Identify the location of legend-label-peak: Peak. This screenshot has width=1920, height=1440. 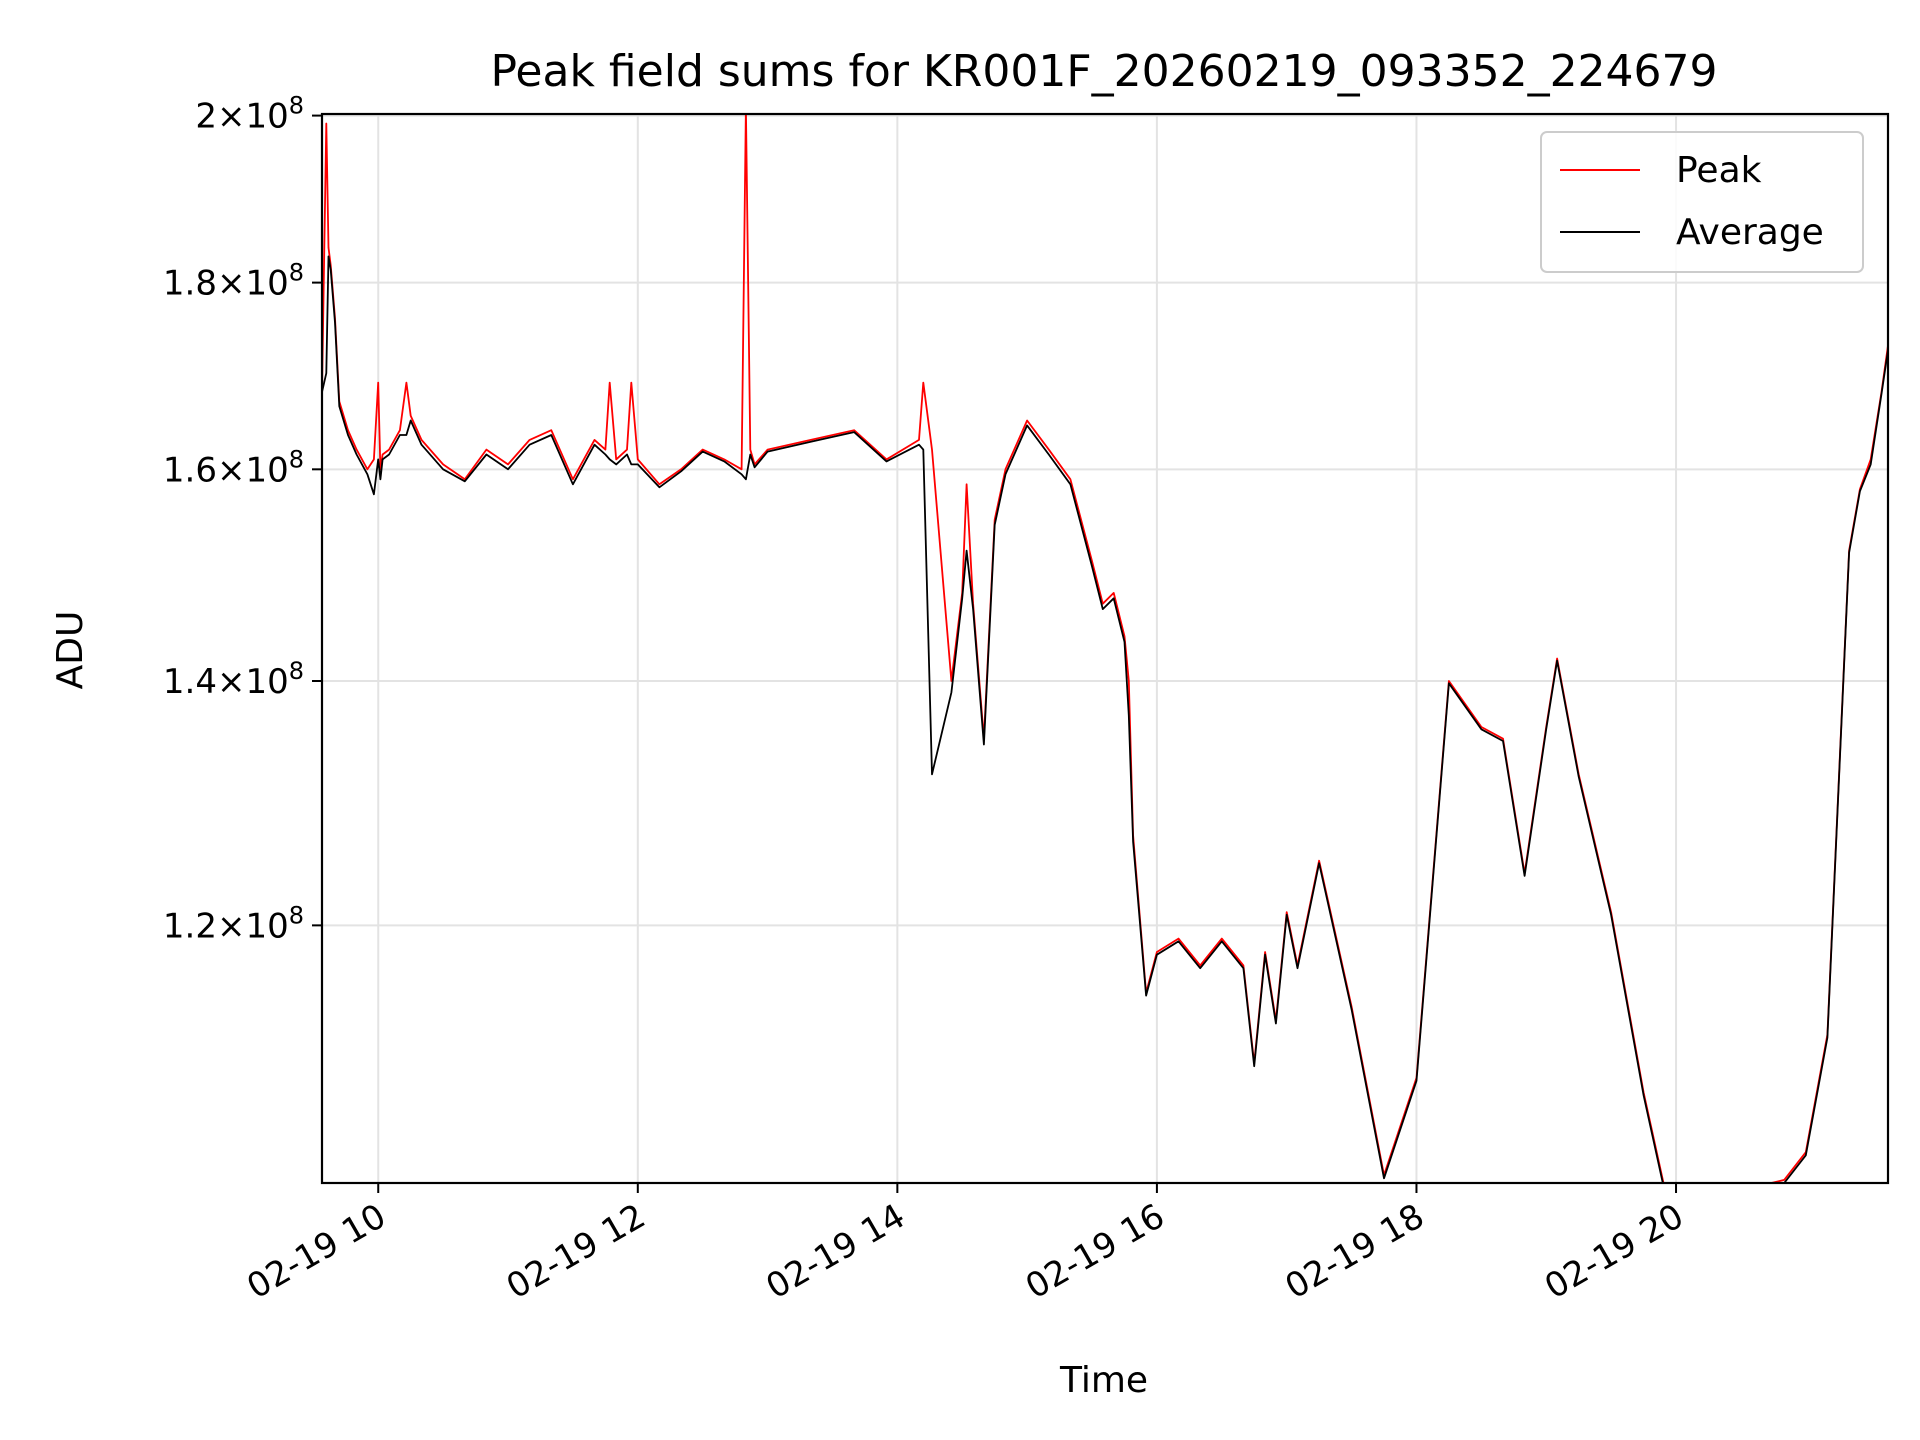
(1719, 170).